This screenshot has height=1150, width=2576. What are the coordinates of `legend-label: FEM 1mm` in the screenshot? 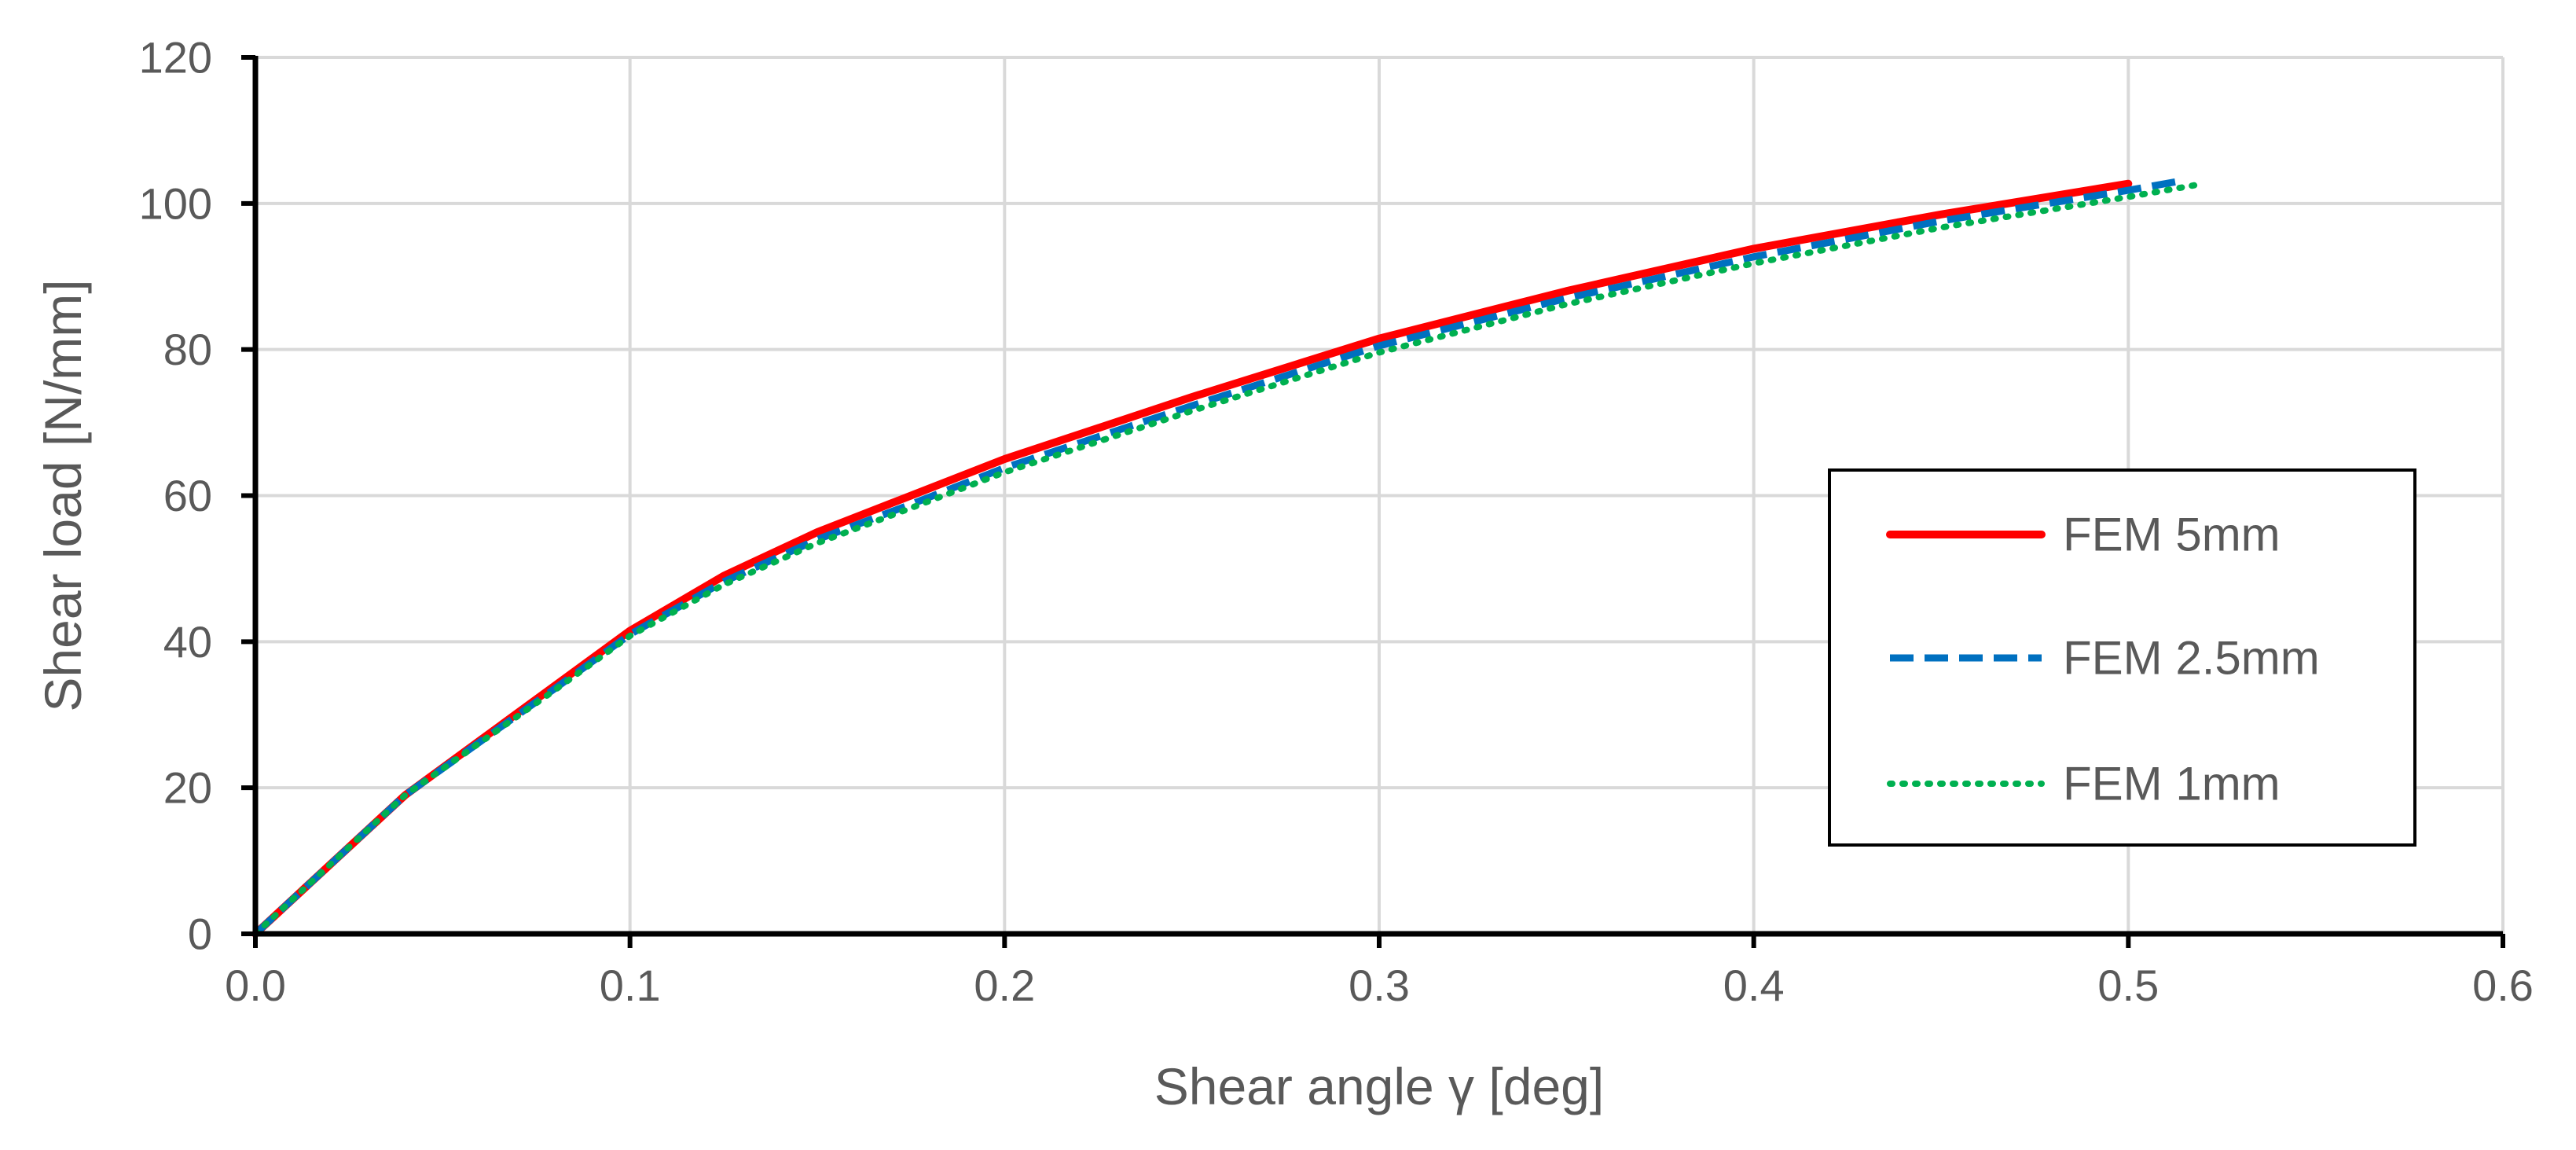 It's located at (2172, 784).